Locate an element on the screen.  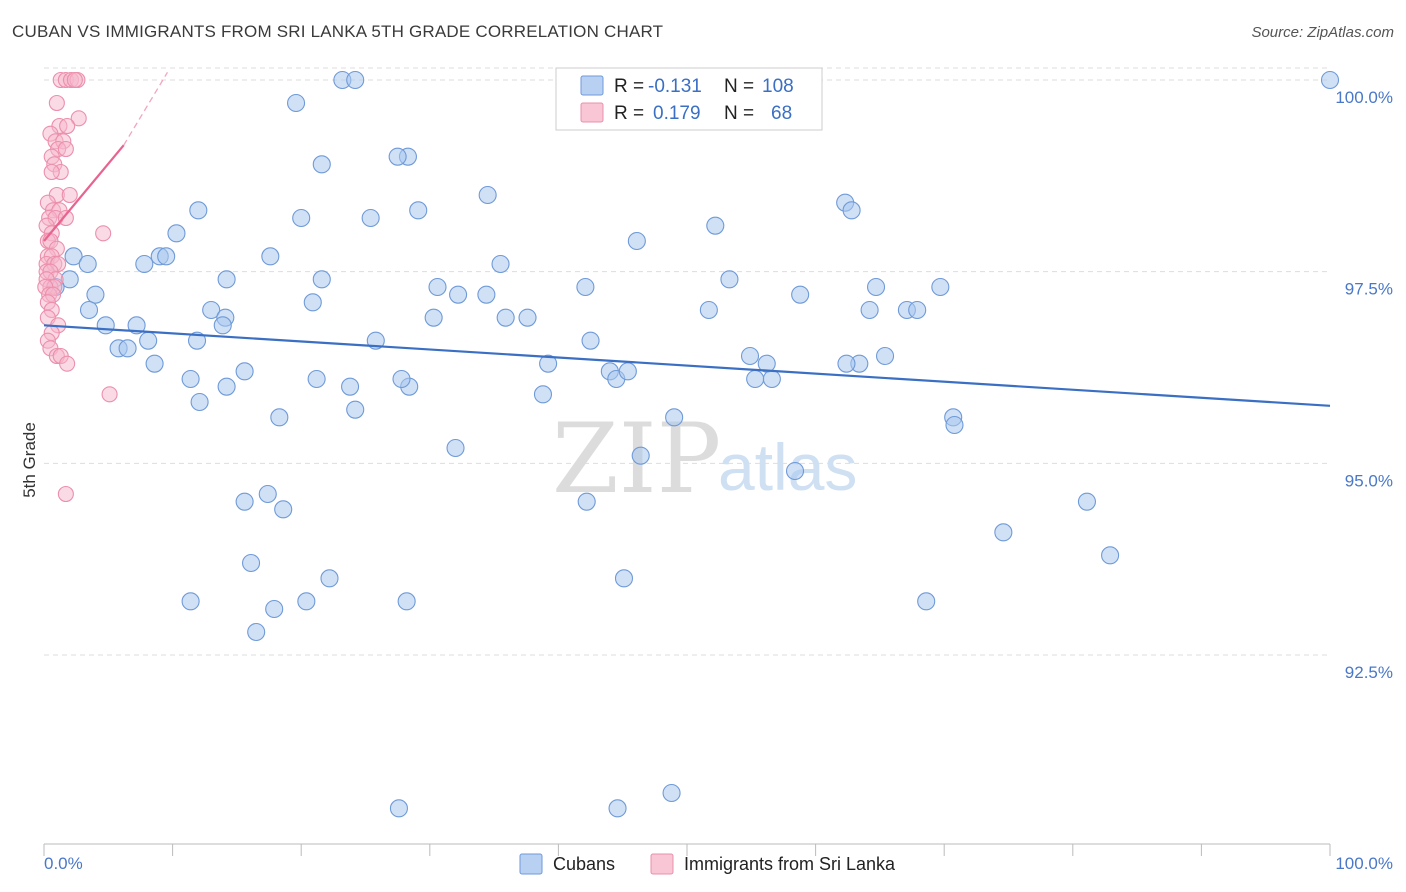
legend-n-value-sri-lanka: 68 is located at coordinates (781, 113).